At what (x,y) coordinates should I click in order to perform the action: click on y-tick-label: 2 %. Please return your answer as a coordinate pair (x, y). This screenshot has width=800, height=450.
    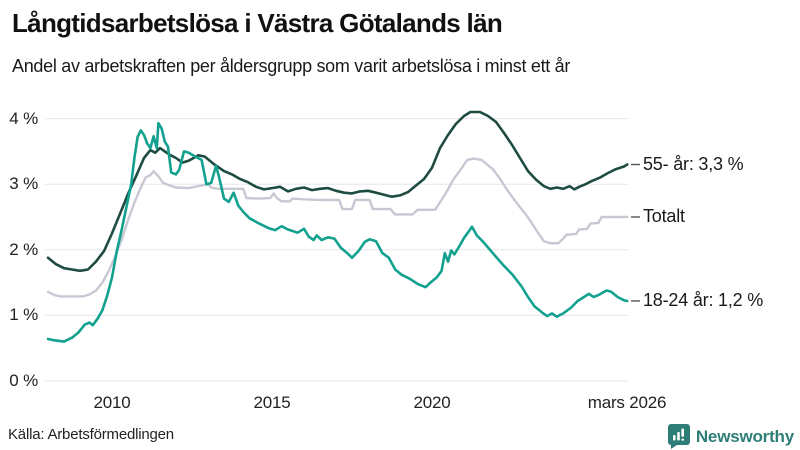
    Looking at the image, I should click on (23, 249).